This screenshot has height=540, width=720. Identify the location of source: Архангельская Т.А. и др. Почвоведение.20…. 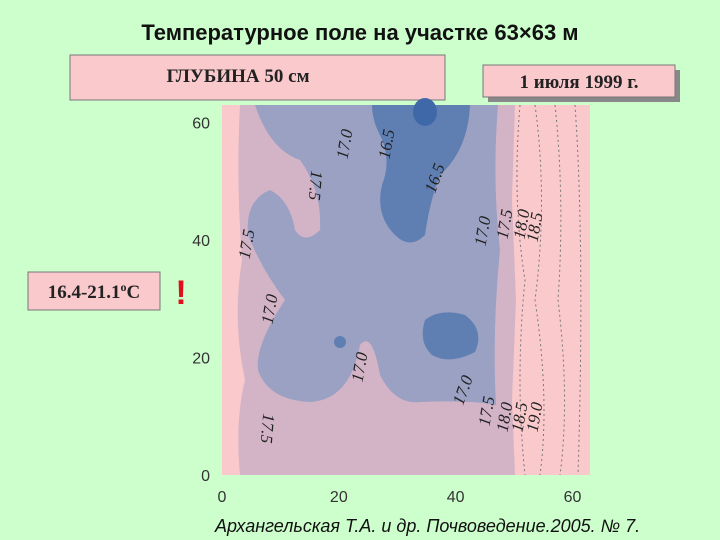
(427, 526).